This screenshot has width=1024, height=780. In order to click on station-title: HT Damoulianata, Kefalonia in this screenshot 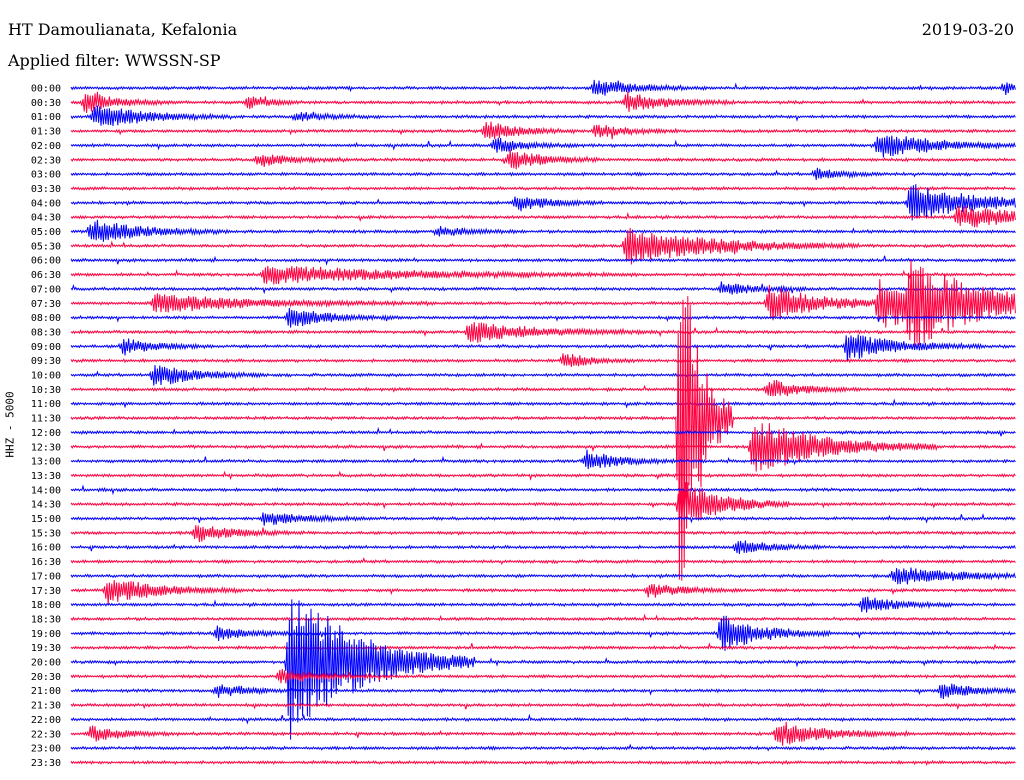, I will do `click(123, 29)`.